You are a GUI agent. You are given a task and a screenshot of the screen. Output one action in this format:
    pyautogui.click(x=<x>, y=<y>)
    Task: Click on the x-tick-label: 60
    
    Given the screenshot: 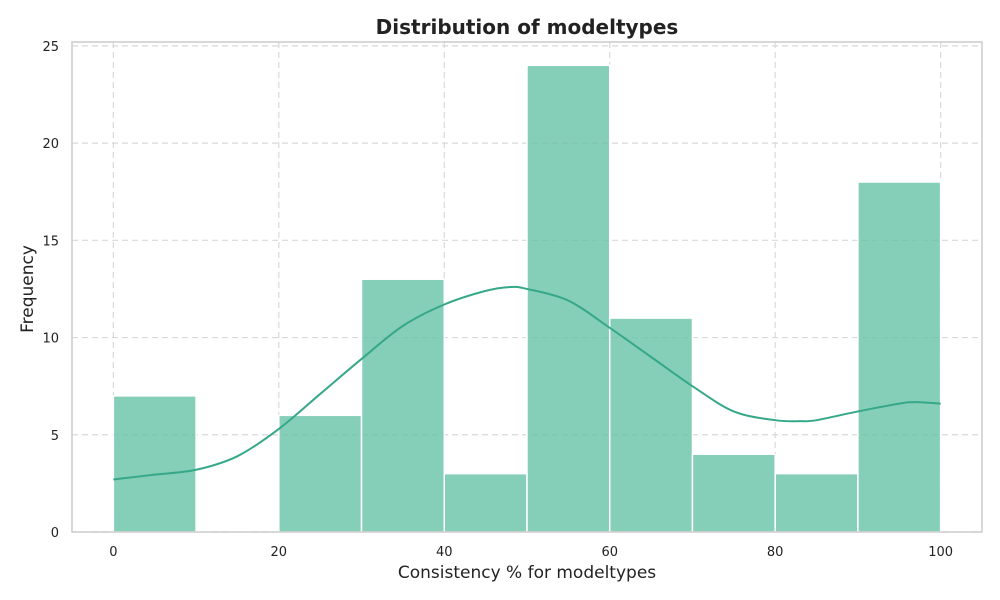 What is the action you would take?
    pyautogui.click(x=609, y=552)
    